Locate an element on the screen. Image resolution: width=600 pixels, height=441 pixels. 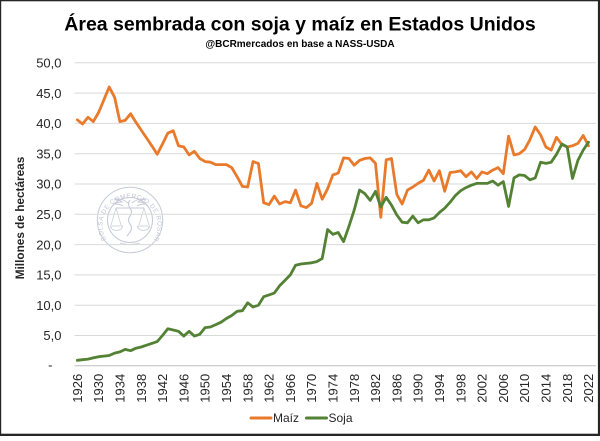
svg-text: 45,0 is located at coordinates (48, 93).